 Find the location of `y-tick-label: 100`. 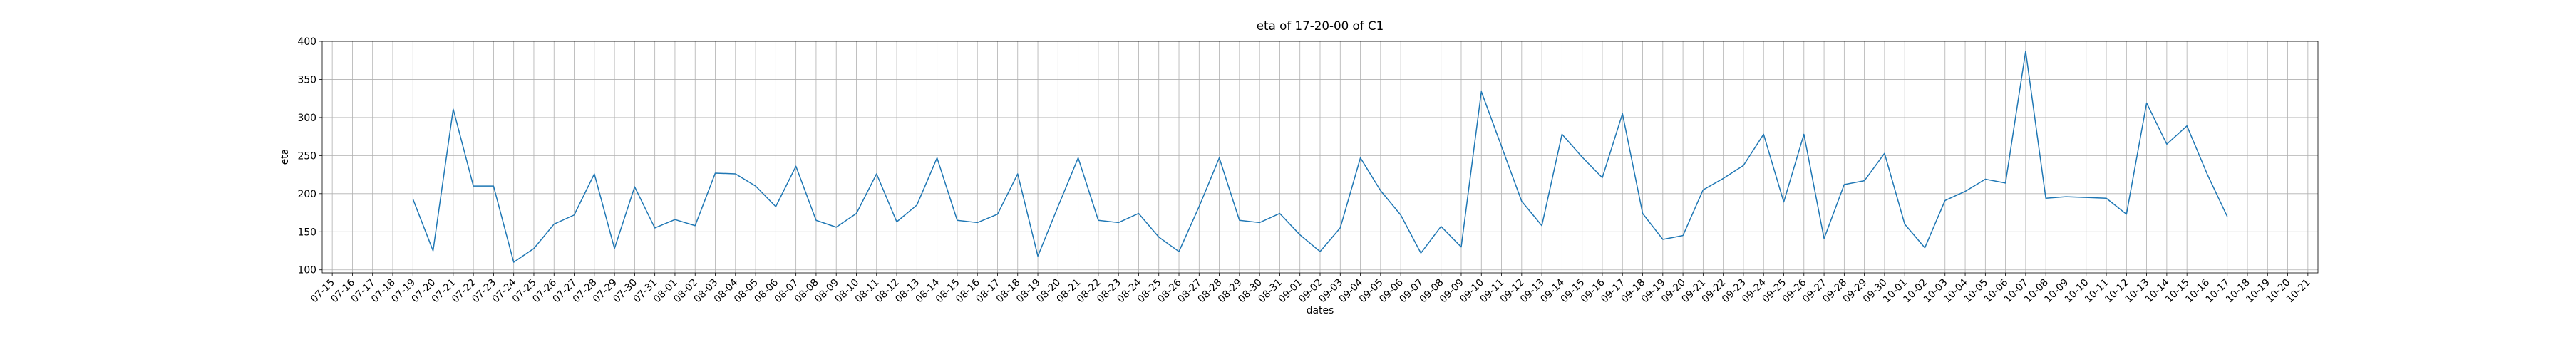

y-tick-label: 100 is located at coordinates (306, 270).